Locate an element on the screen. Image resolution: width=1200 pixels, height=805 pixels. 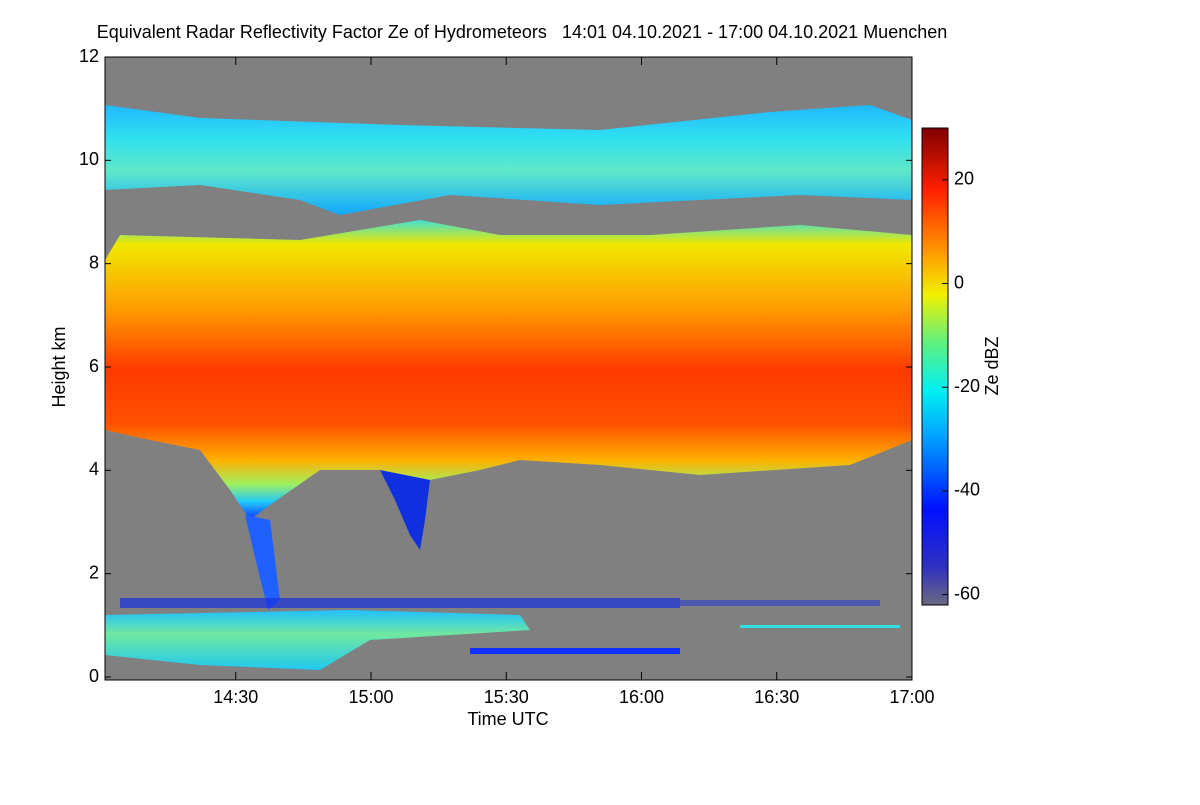
colorbar-tick-label: 20 is located at coordinates (964, 179).